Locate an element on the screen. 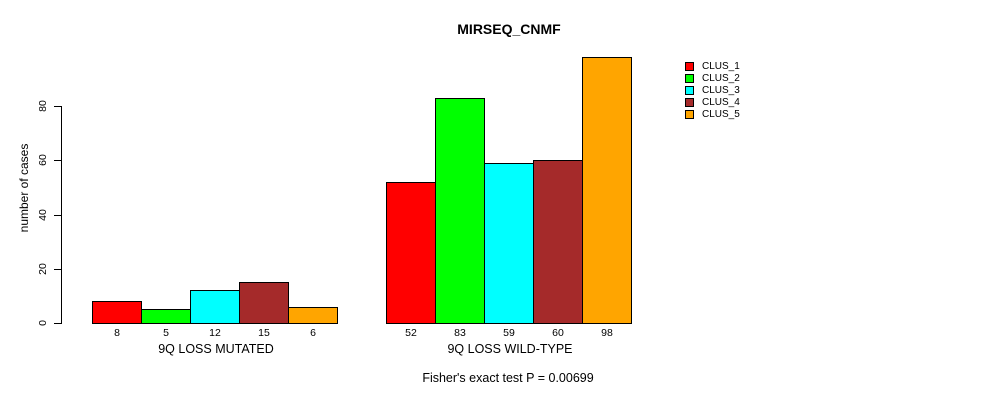 This screenshot has height=400, width=990. bar-value-label: 83 is located at coordinates (460, 333).